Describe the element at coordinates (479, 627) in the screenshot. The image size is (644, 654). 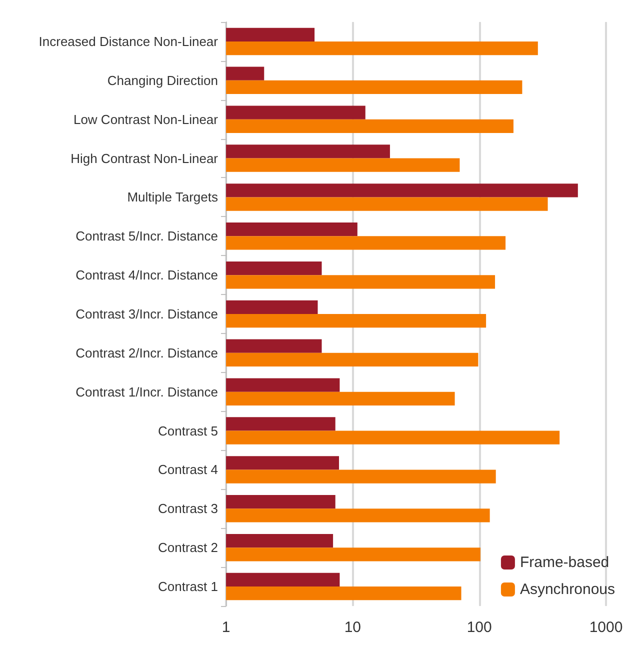
I see `x-tick-label: 100` at that location.